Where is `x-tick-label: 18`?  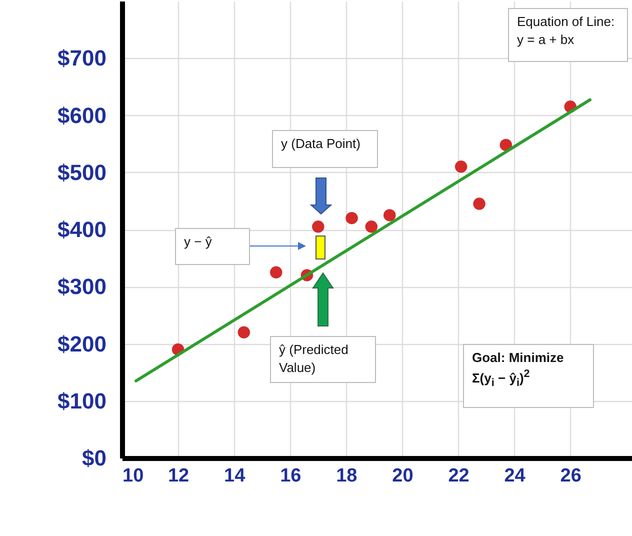 x-tick-label: 18 is located at coordinates (347, 476).